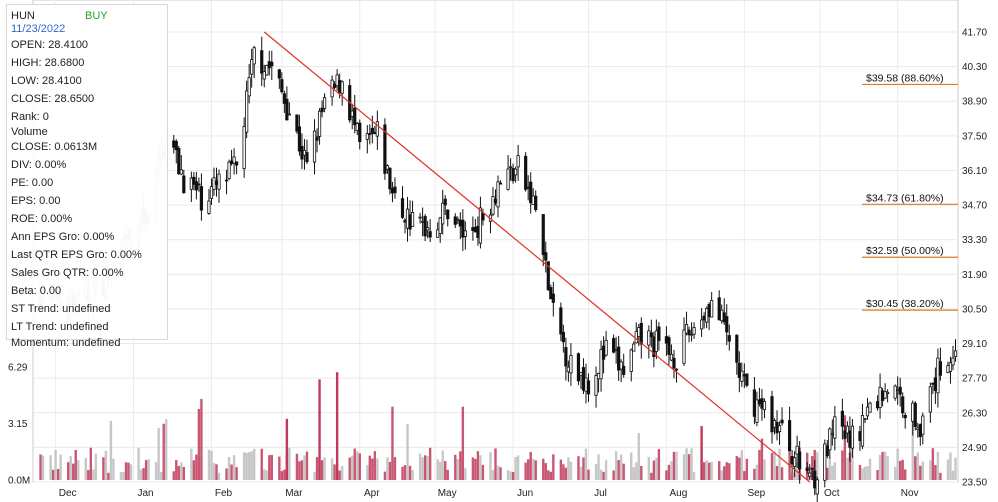 The height and width of the screenshot is (502, 998). Describe the element at coordinates (224, 493) in the screenshot. I see `month-label: Feb` at that location.